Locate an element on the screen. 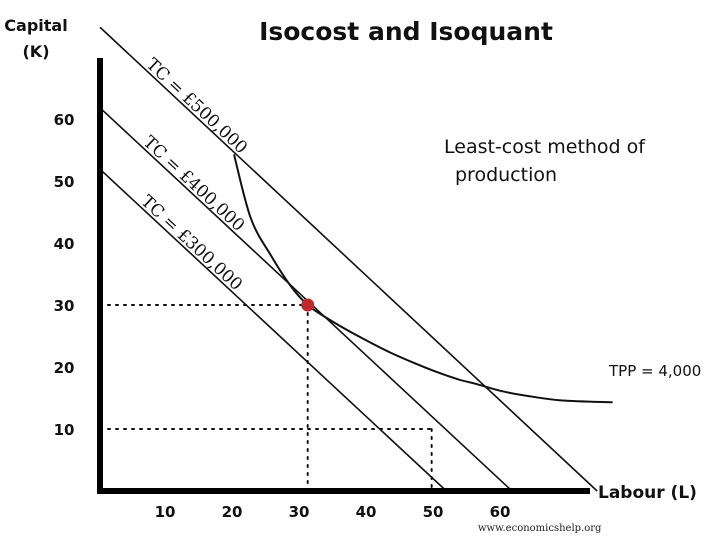  source-credit: www.economicshelp.org is located at coordinates (540, 528).